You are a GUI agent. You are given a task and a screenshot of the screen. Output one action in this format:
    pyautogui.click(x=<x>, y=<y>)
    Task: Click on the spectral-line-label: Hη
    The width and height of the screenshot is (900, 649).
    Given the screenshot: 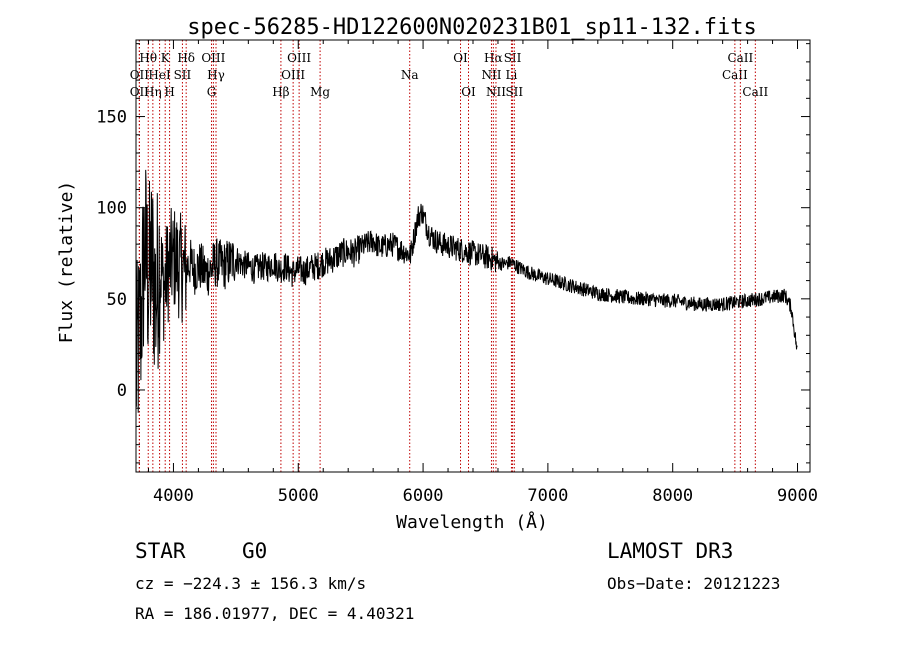 What is the action you would take?
    pyautogui.click(x=153, y=92)
    